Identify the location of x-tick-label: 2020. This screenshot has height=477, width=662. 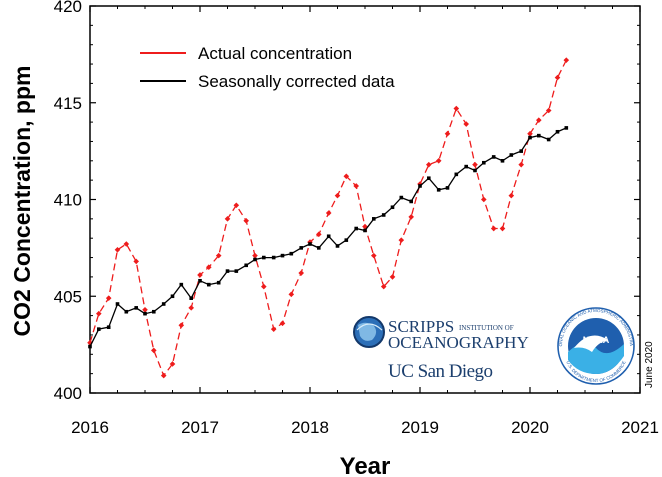
(530, 427).